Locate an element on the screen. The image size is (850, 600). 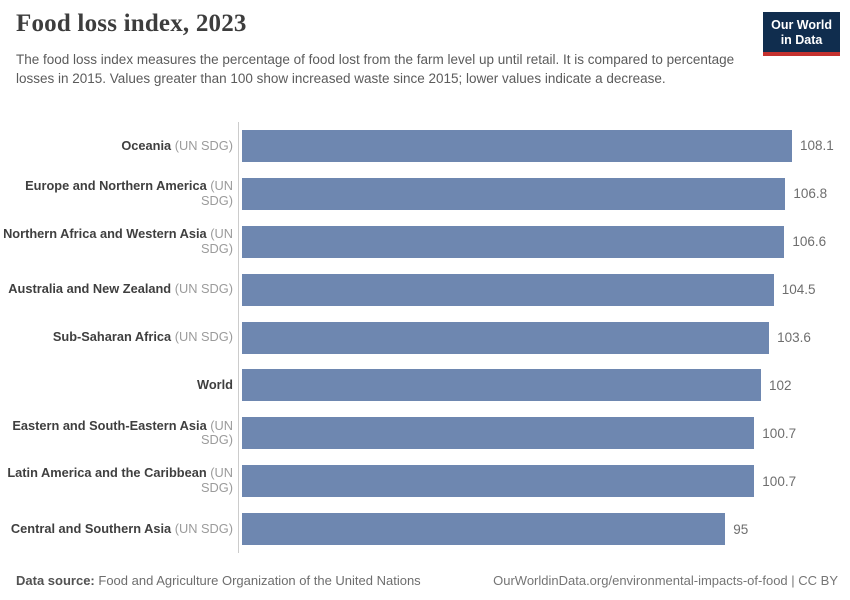
entity-name: Central and Southern Asia is located at coordinates (91, 528).